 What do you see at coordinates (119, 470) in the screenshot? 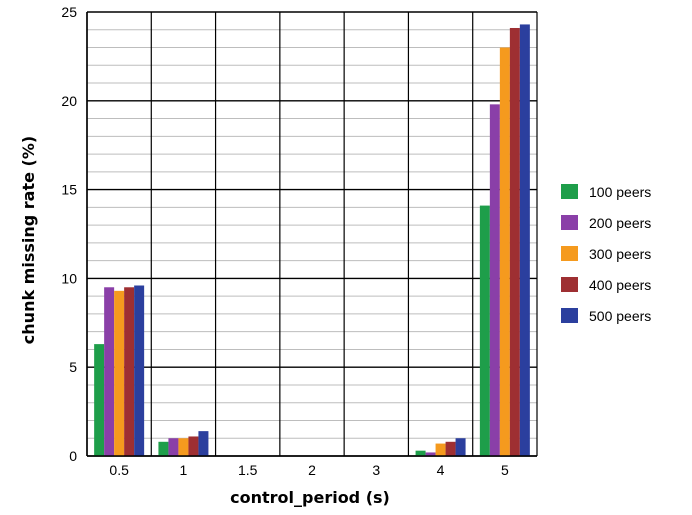
I see `x-tick-label: 0.5` at bounding box center [119, 470].